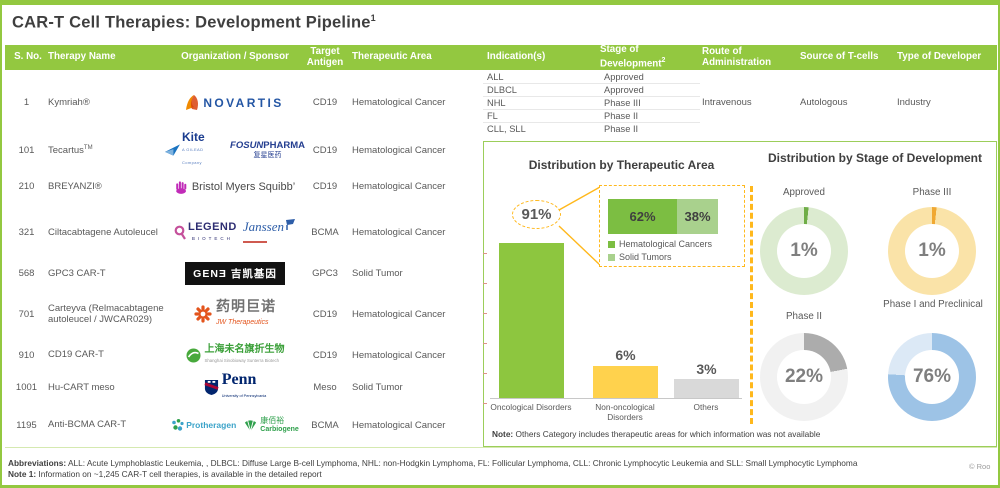 The height and width of the screenshot is (488, 1000). I want to click on indication-subrow: NHL Phase III, so click(591, 103).